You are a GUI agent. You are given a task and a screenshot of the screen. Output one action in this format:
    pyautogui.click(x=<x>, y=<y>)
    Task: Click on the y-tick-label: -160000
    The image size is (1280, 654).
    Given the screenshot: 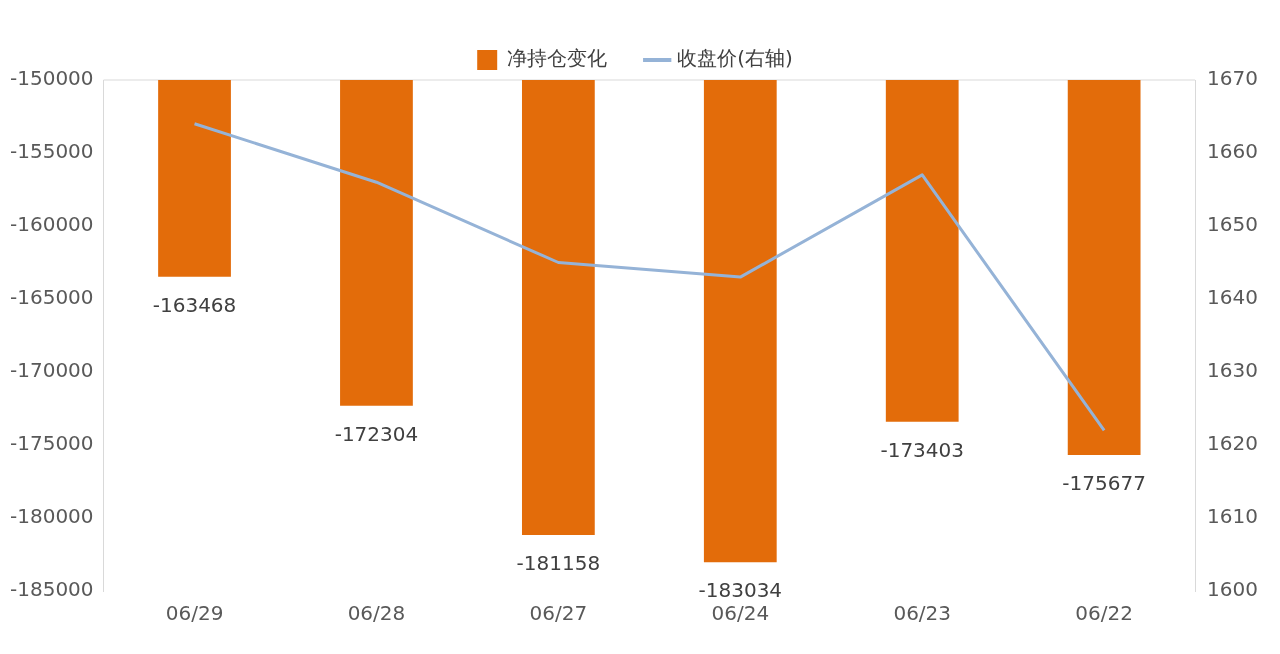 What is the action you would take?
    pyautogui.click(x=51, y=224)
    